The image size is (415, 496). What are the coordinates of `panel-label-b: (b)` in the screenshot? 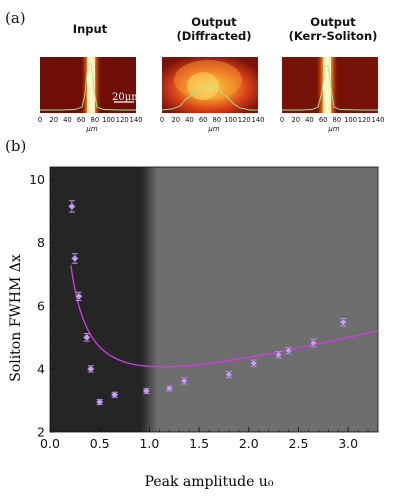 It's located at (16, 146).